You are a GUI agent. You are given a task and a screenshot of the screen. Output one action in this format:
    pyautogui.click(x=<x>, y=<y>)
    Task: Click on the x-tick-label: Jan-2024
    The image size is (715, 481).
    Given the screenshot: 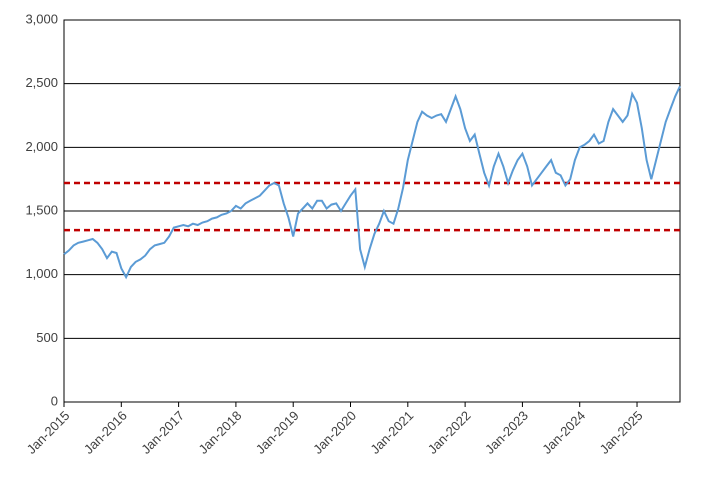 What is the action you would take?
    pyautogui.click(x=563, y=432)
    